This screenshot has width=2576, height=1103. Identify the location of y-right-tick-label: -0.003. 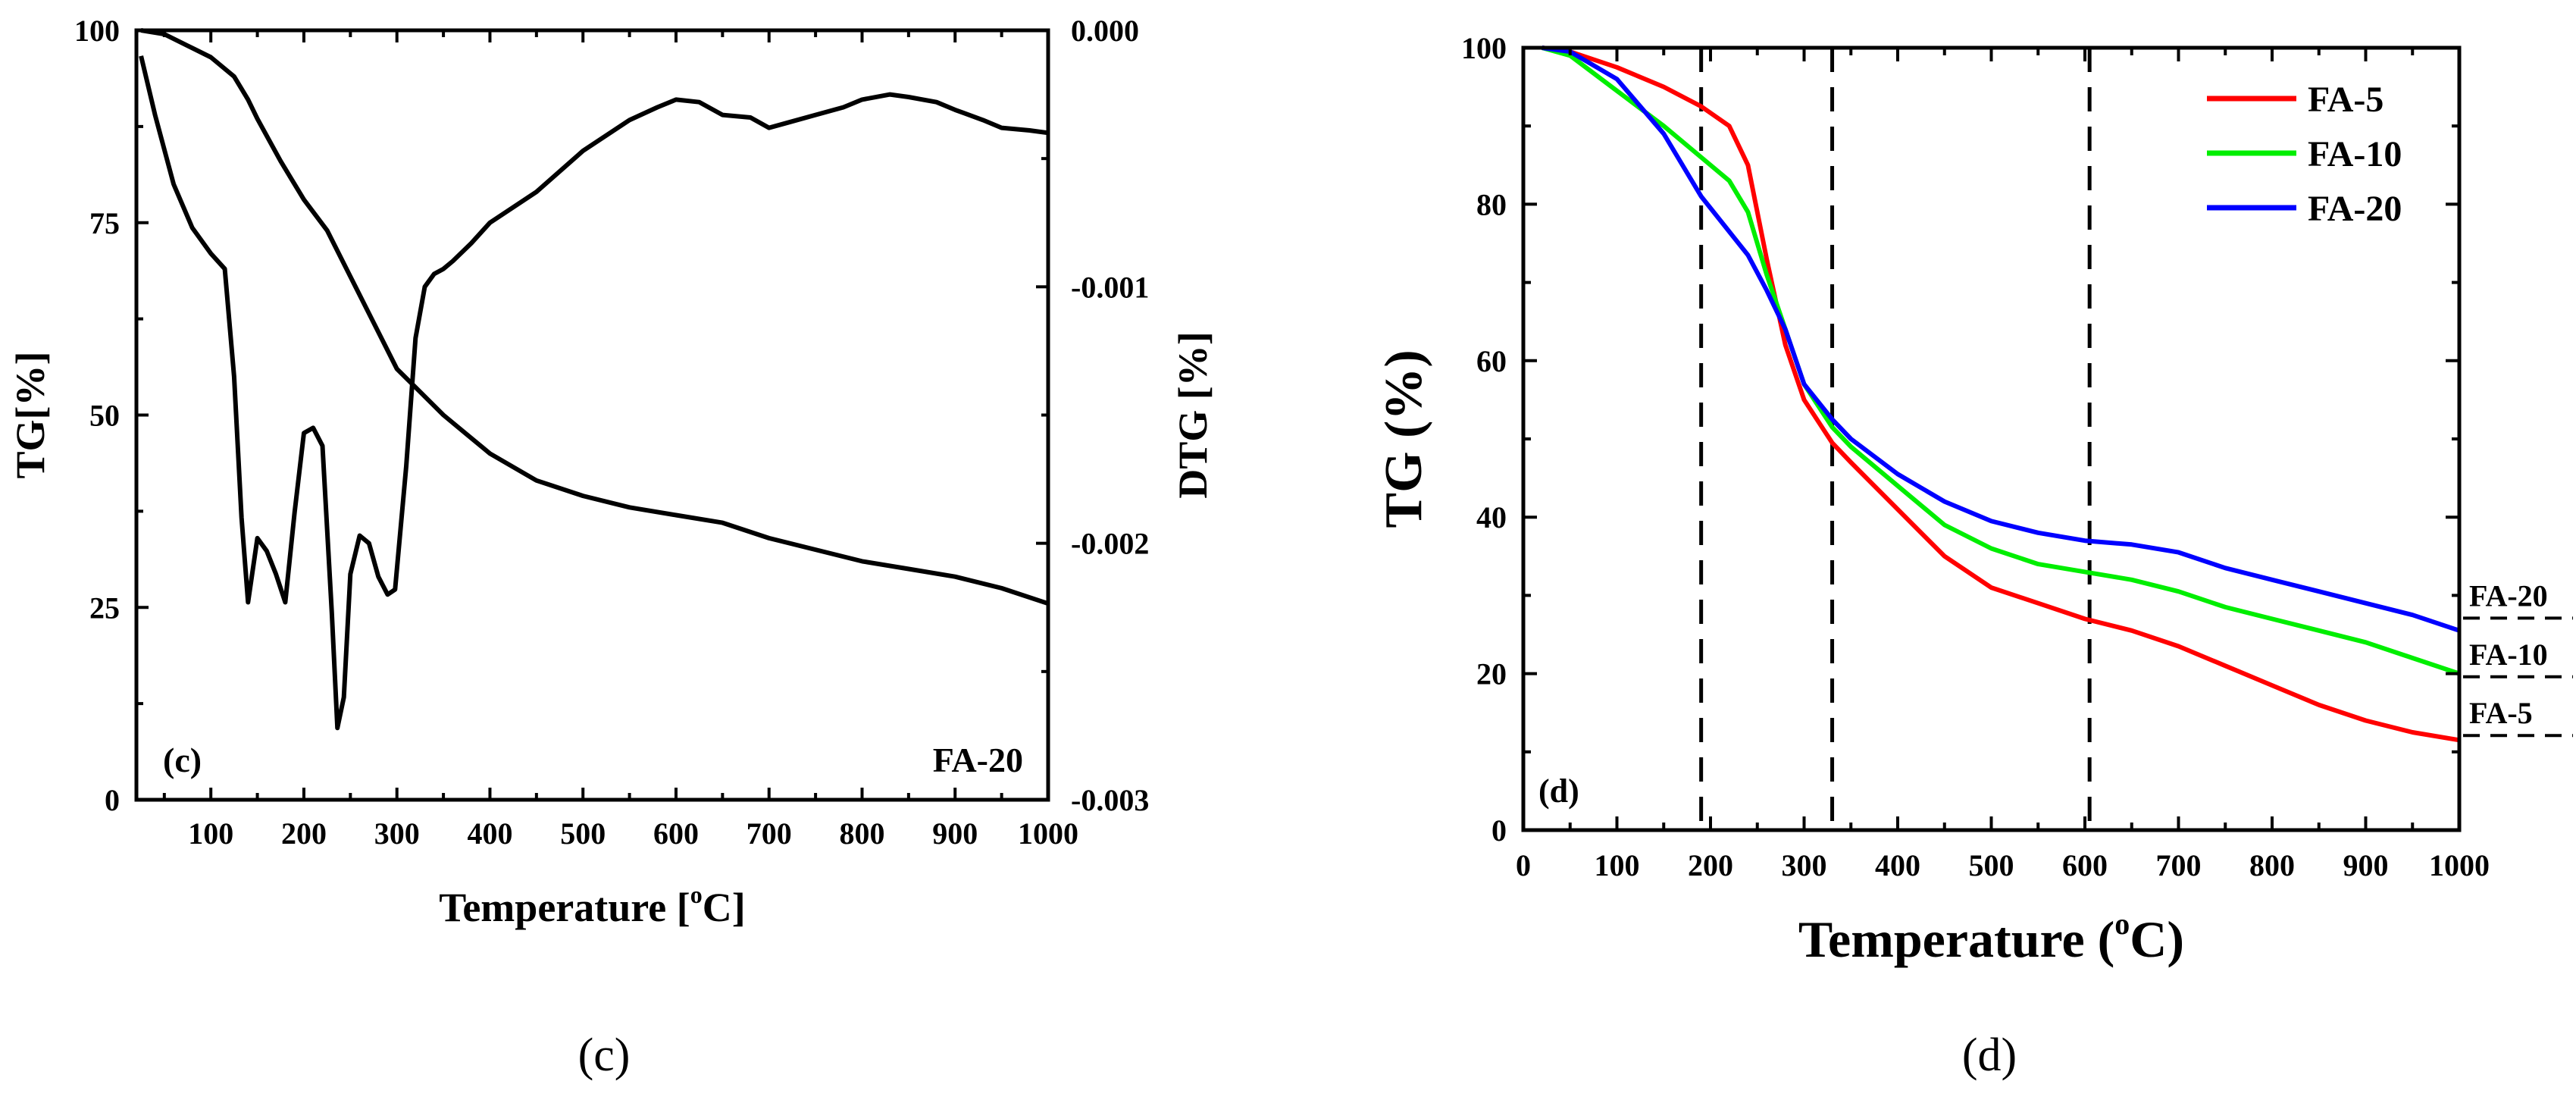
(1110, 800).